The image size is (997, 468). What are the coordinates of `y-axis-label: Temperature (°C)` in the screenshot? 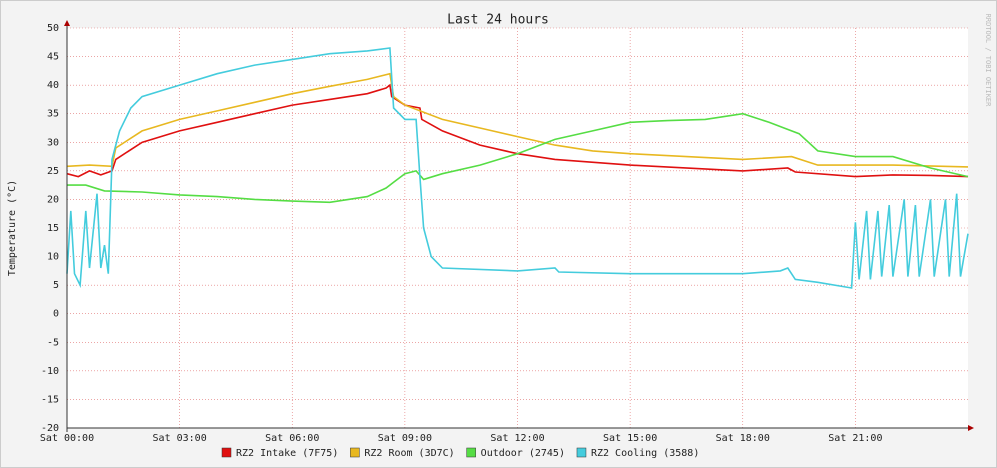 It's located at (12, 228).